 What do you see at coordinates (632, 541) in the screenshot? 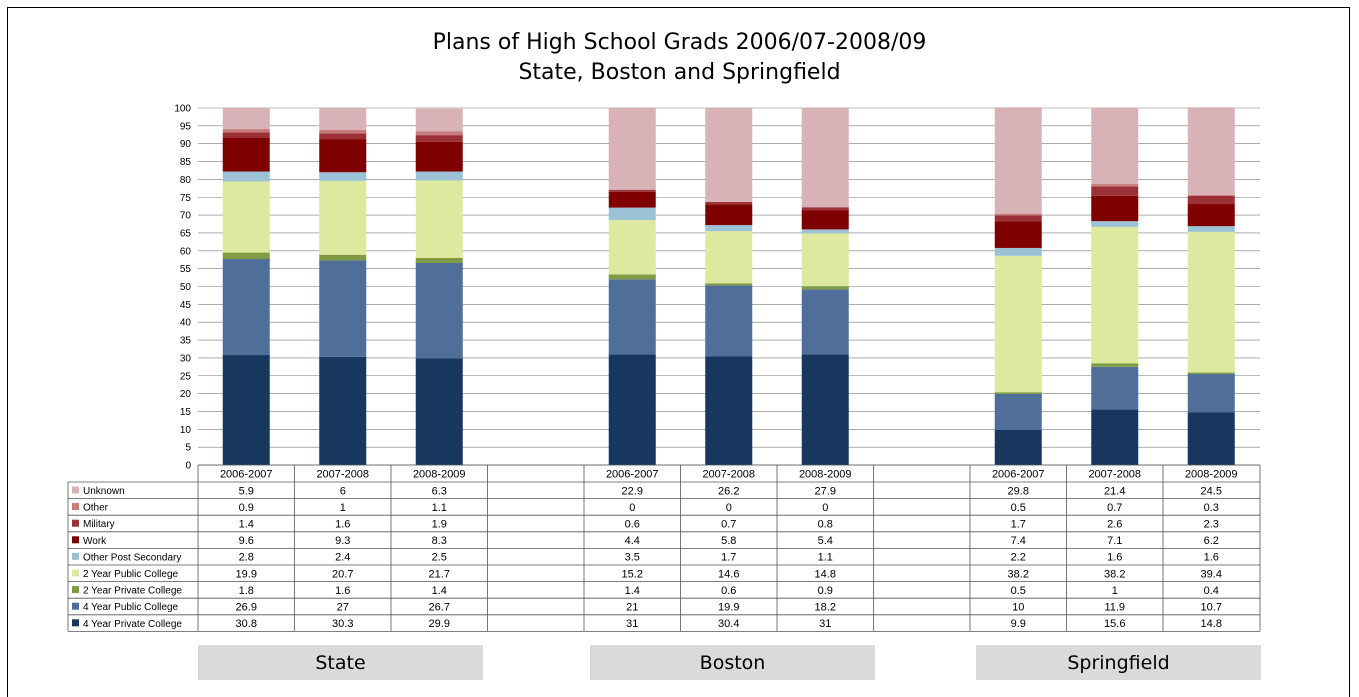
I see `data-label-work: 4.4` at bounding box center [632, 541].